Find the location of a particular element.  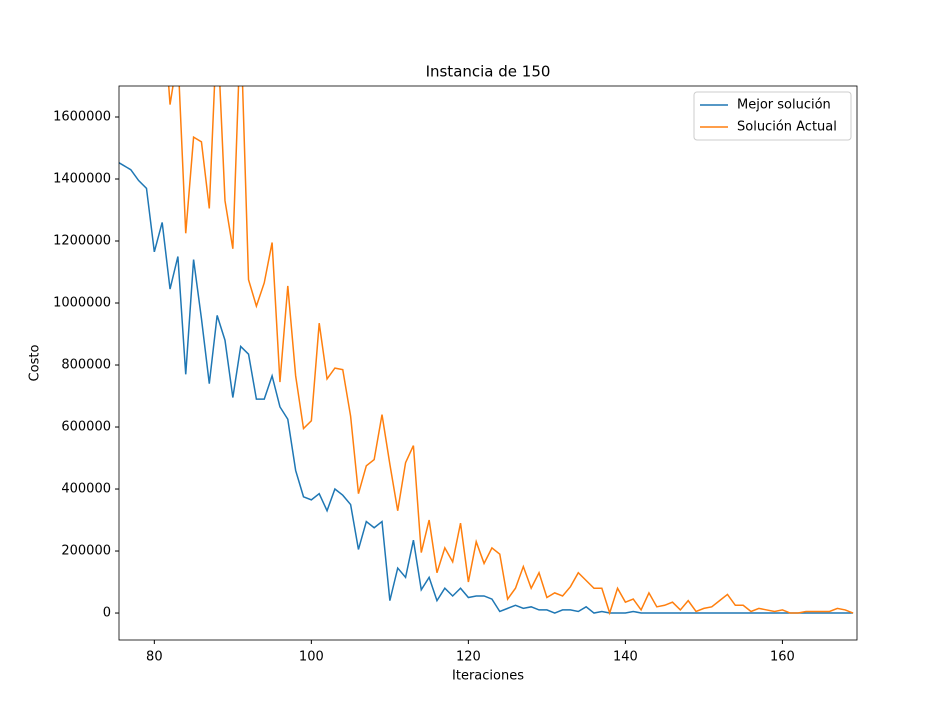

x-tick-label: 140 is located at coordinates (625, 657).